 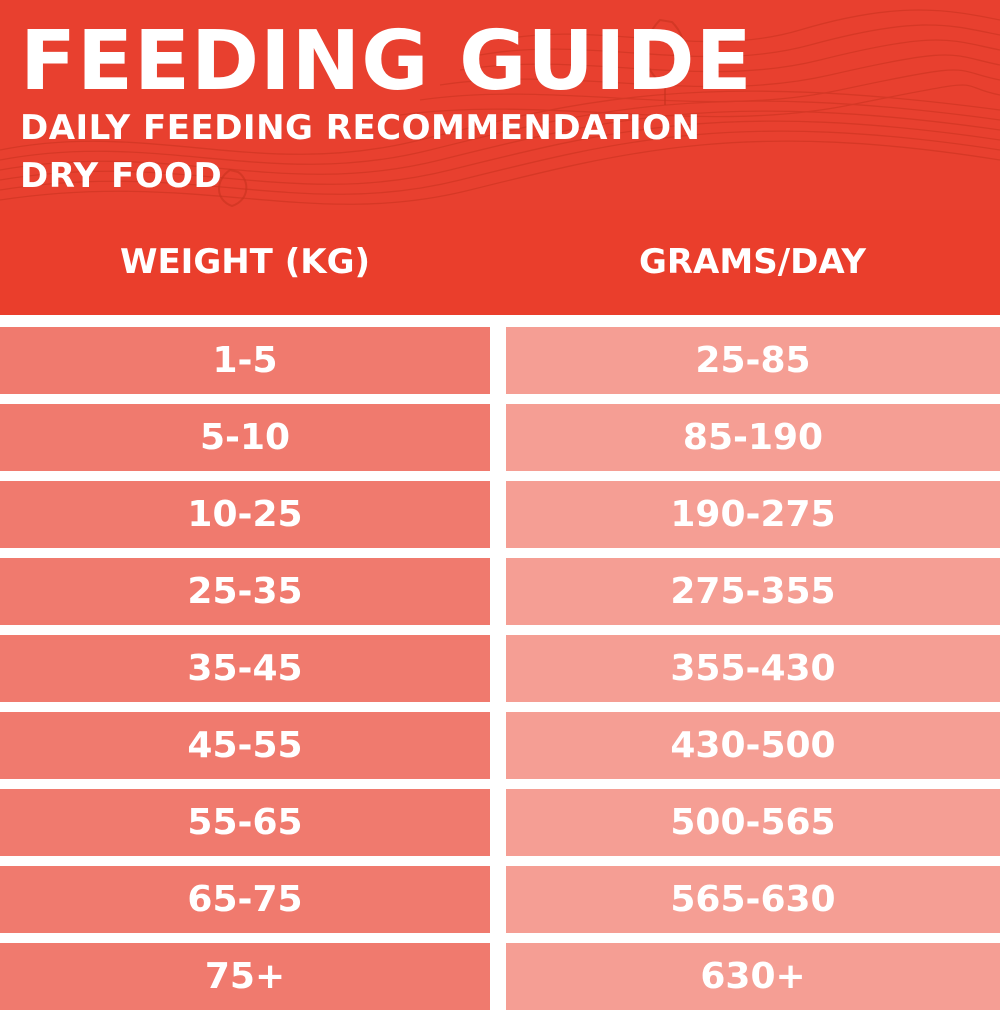 I want to click on table-row: 55-65 500-565, so click(x=500, y=822).